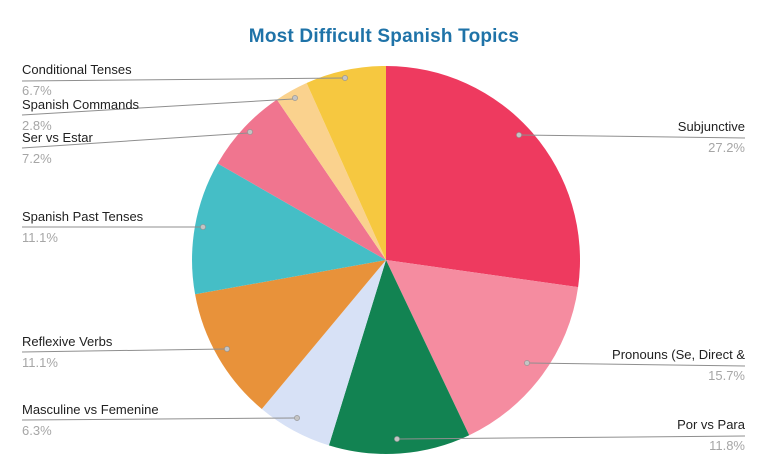 The height and width of the screenshot is (475, 768). I want to click on callout-ser-vs-estar: Ser vs Estar 7.2%, so click(57, 148).